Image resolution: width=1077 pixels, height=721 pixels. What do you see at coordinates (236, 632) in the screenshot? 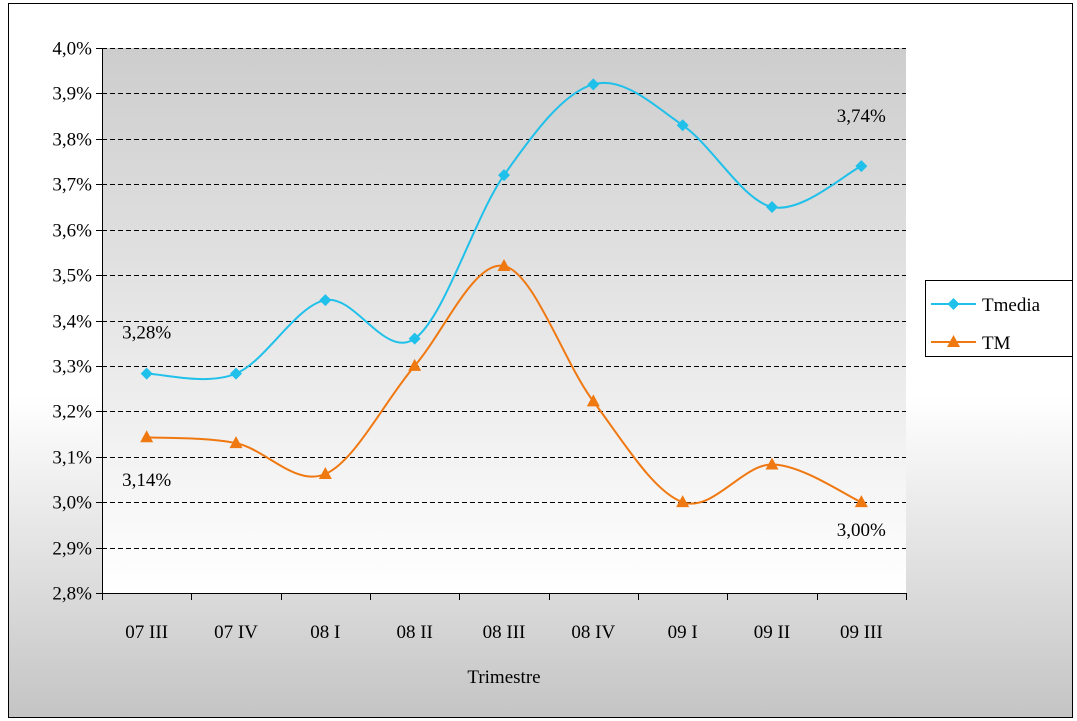
I see `x-tick-label: 07 IV` at bounding box center [236, 632].